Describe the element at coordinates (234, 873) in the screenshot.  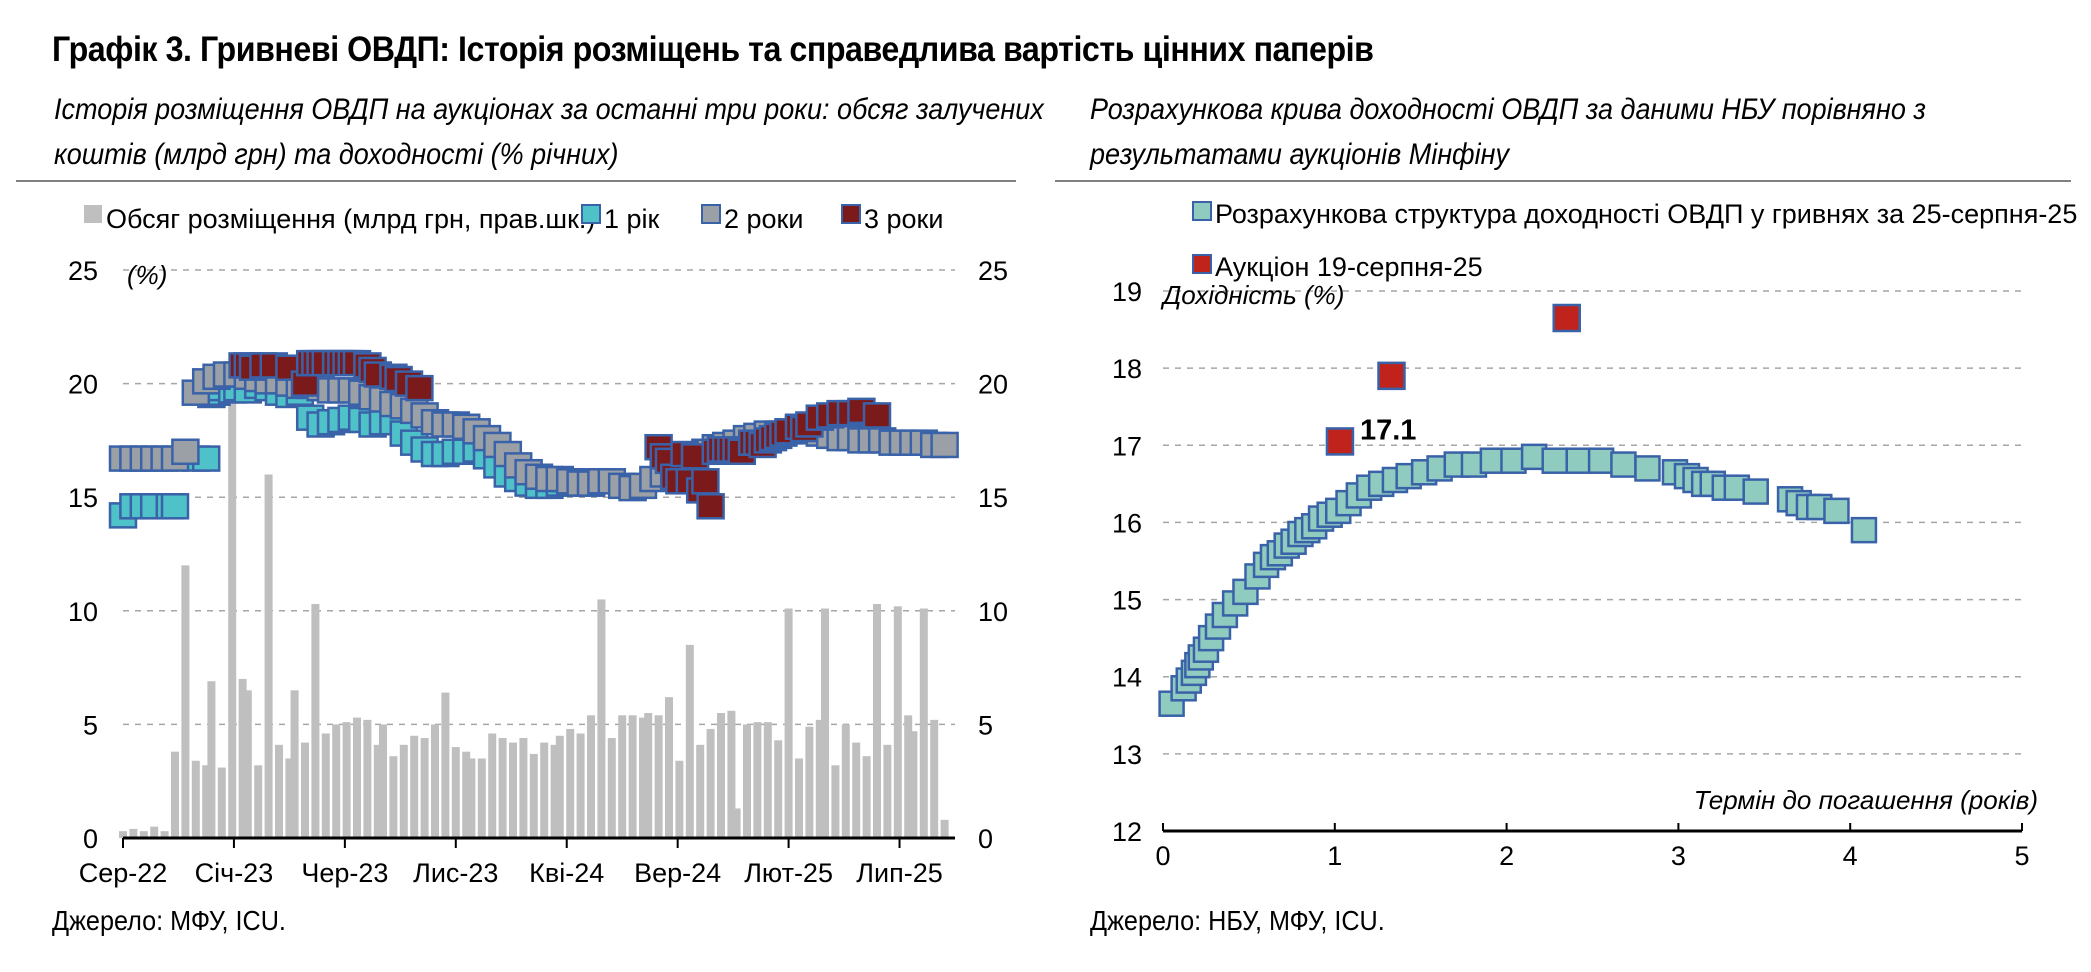
I see `left-xtick-label: Січ-23` at that location.